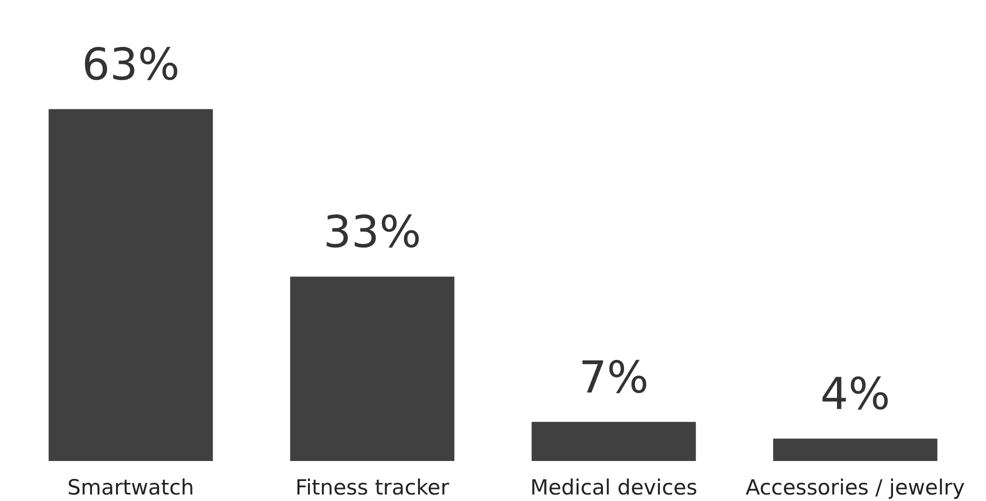  What do you see at coordinates (855, 488) in the screenshot?
I see `x-tick-label: Accessories / jewelry` at bounding box center [855, 488].